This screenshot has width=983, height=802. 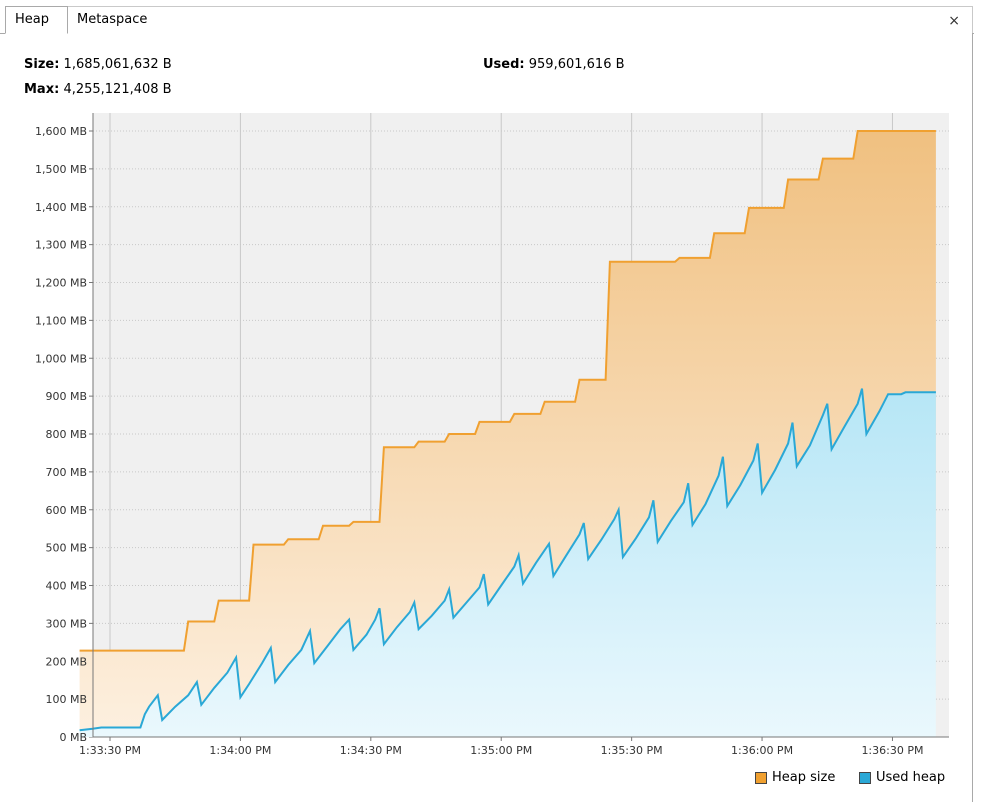 What do you see at coordinates (66, 548) in the screenshot?
I see `y-tick-label: 500 MB` at bounding box center [66, 548].